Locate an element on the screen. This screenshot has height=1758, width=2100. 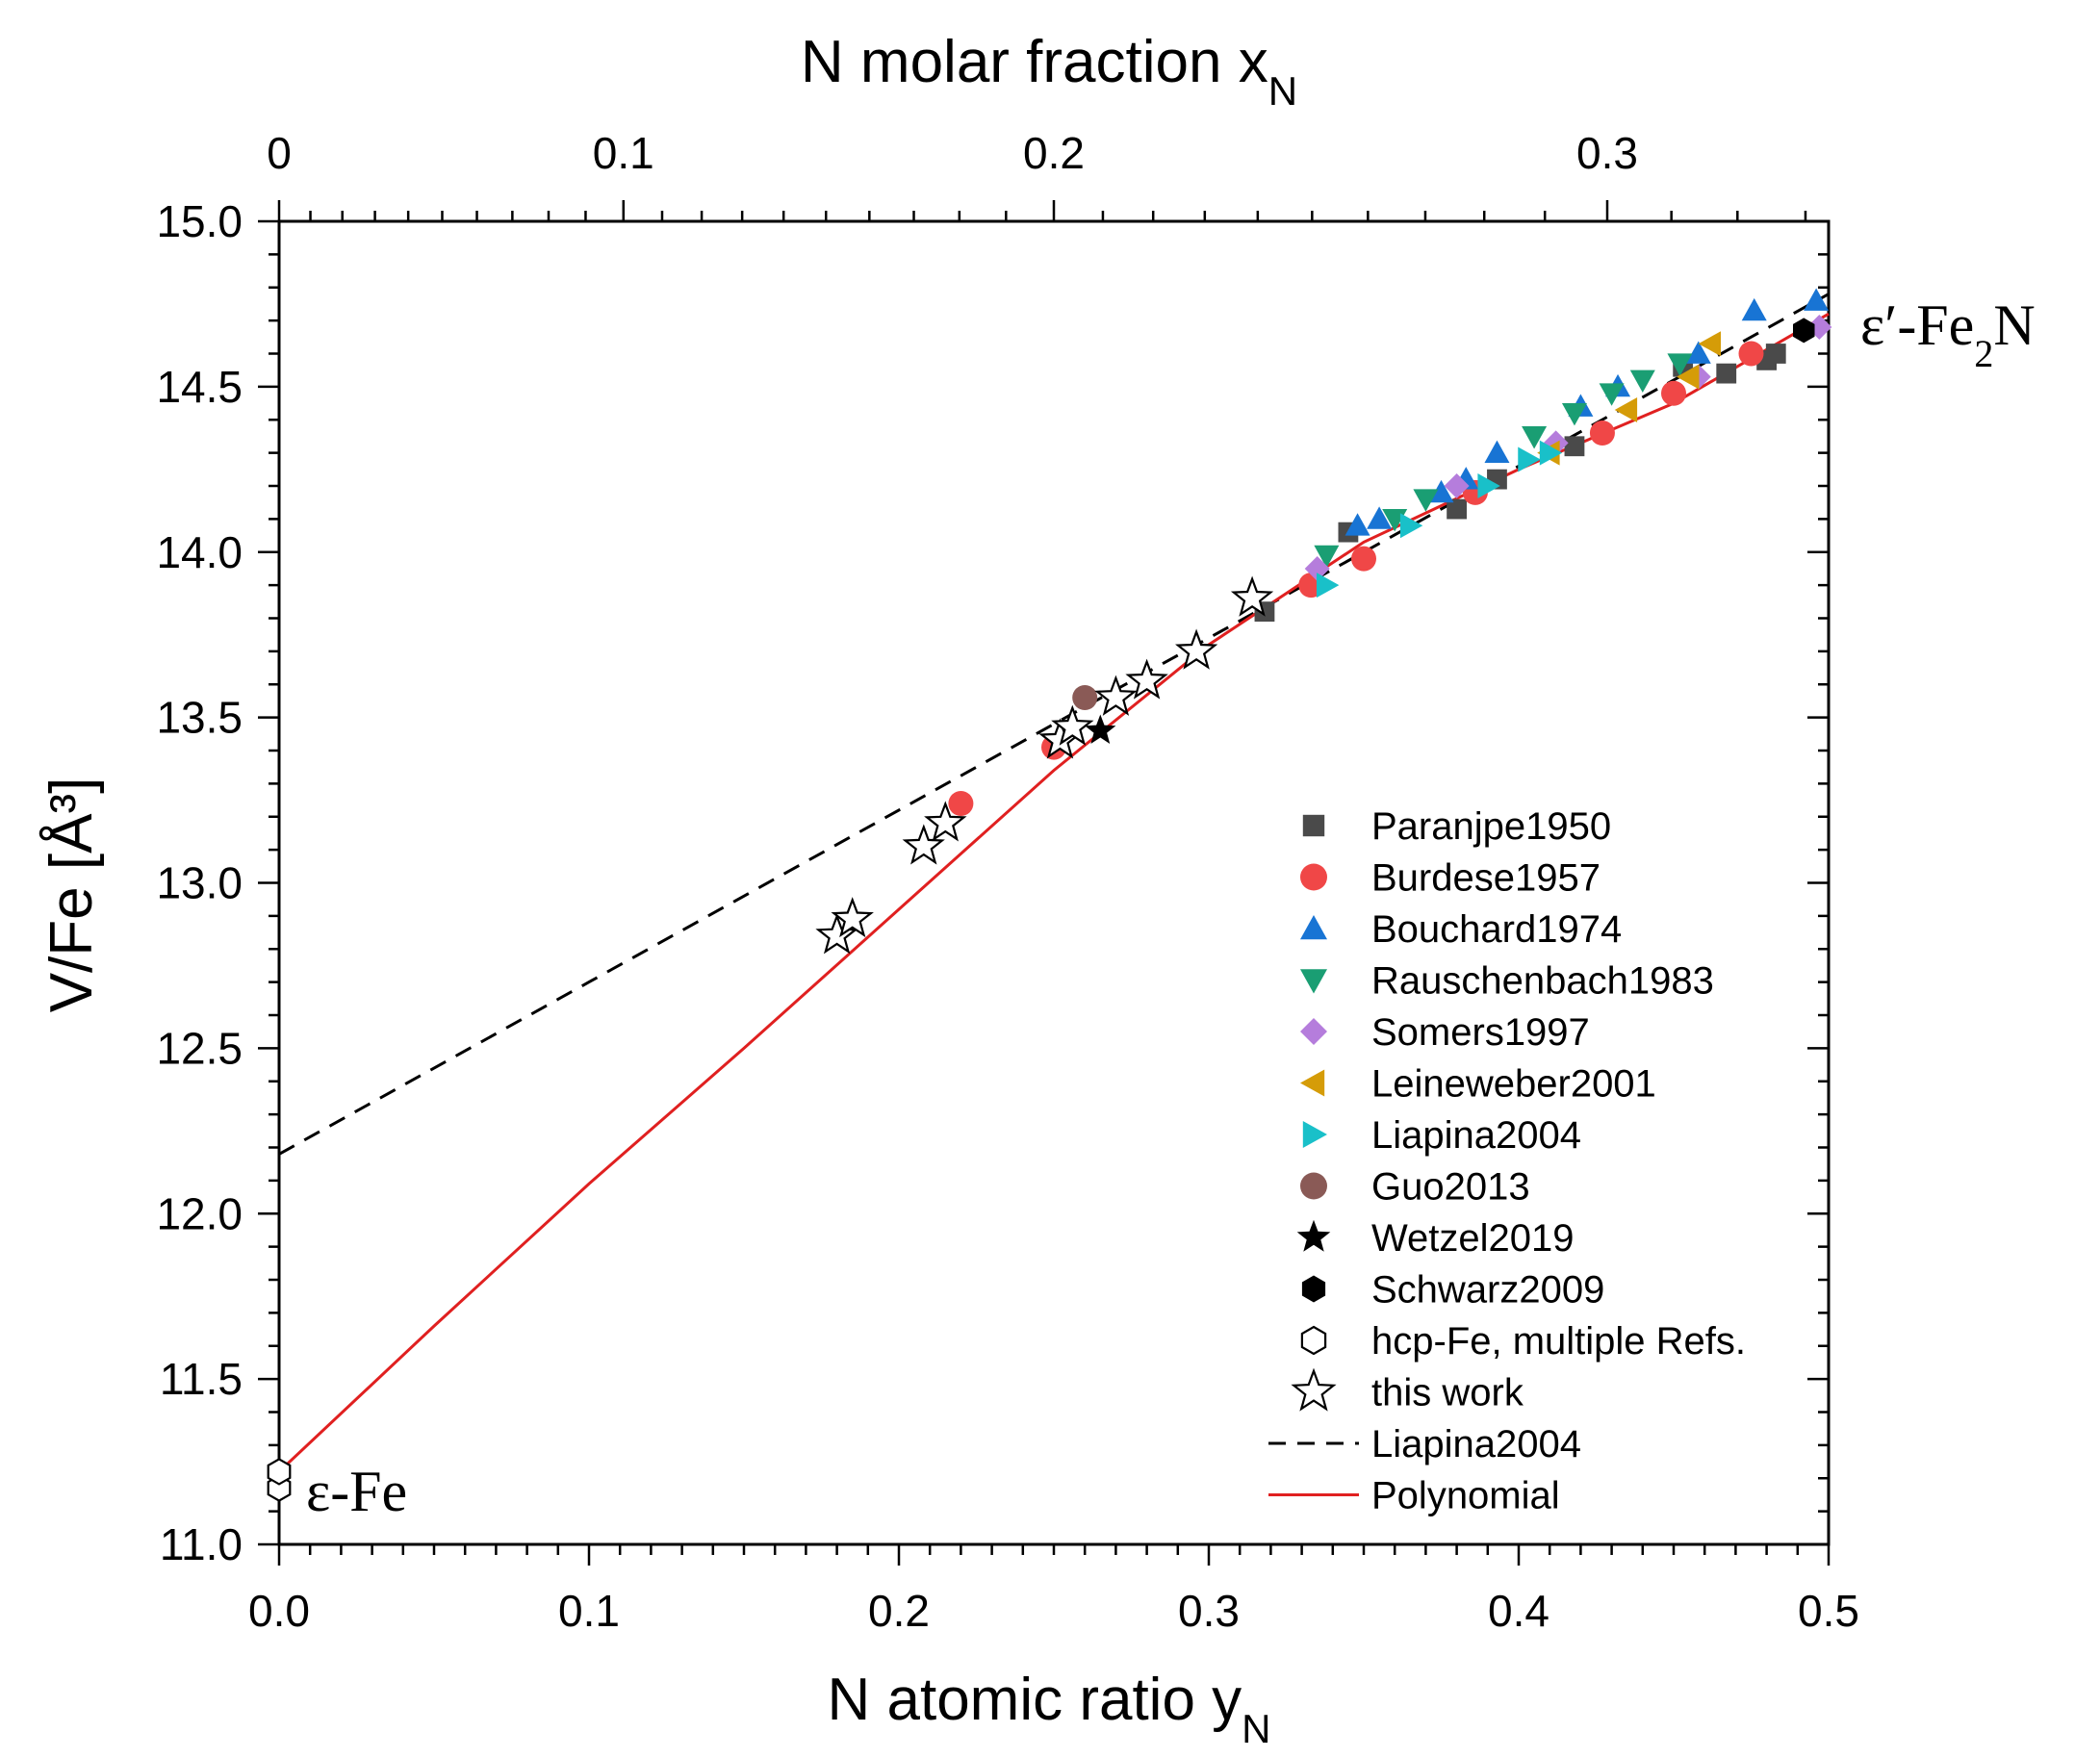
point-schwarz2009 is located at coordinates (1804, 331).